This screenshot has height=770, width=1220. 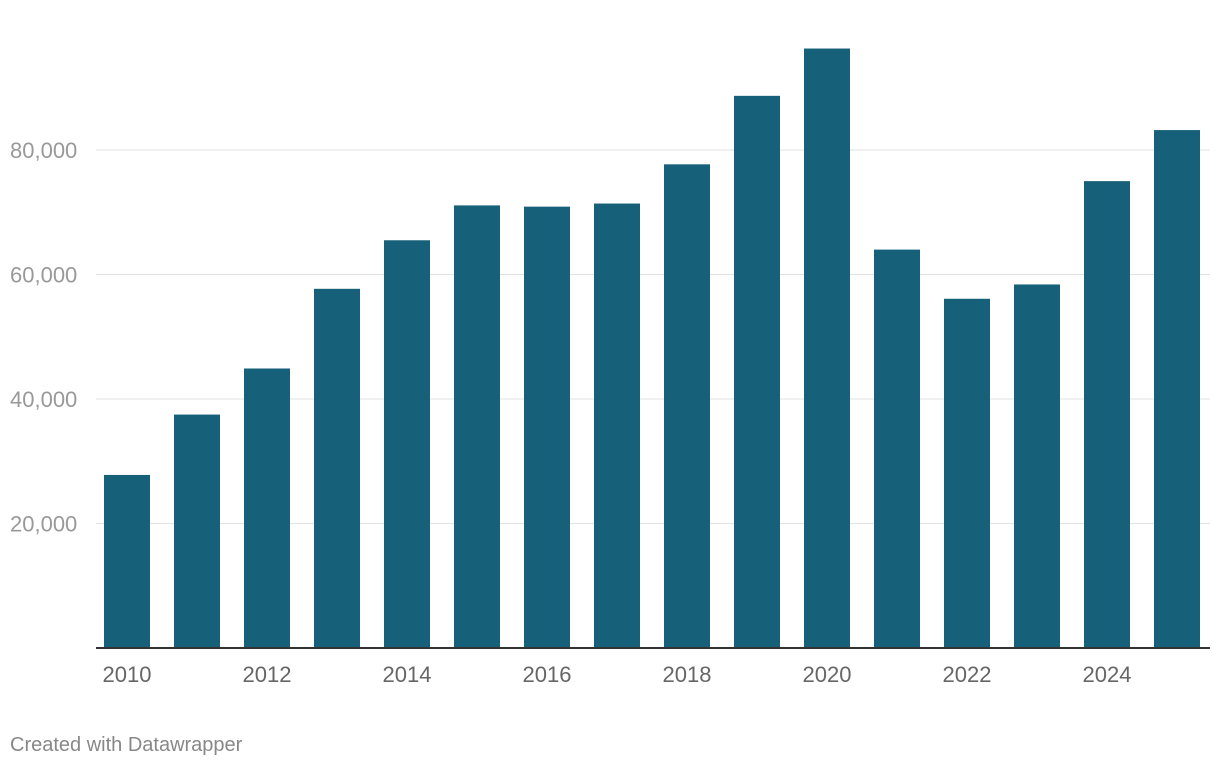 What do you see at coordinates (1107, 674) in the screenshot?
I see `x-tick-label: 2024` at bounding box center [1107, 674].